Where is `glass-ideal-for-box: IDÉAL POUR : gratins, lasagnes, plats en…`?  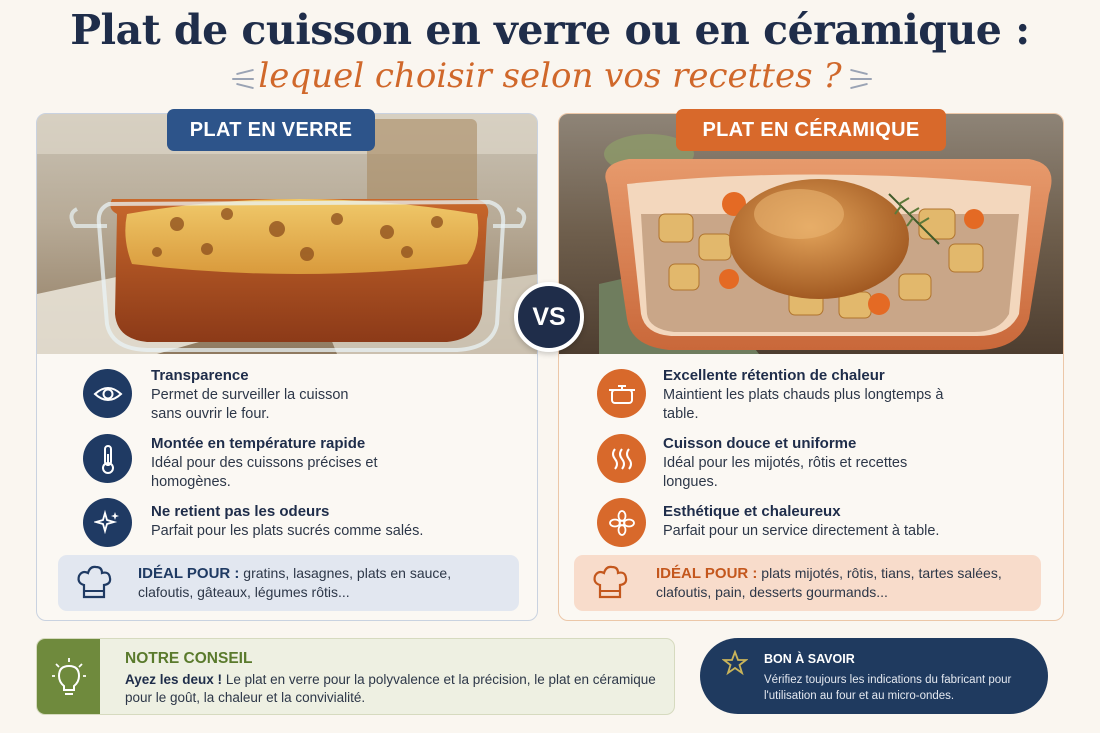
glass-ideal-for-box: IDÉAL POUR : gratins, lasagnes, plats en… is located at coordinates (288, 583).